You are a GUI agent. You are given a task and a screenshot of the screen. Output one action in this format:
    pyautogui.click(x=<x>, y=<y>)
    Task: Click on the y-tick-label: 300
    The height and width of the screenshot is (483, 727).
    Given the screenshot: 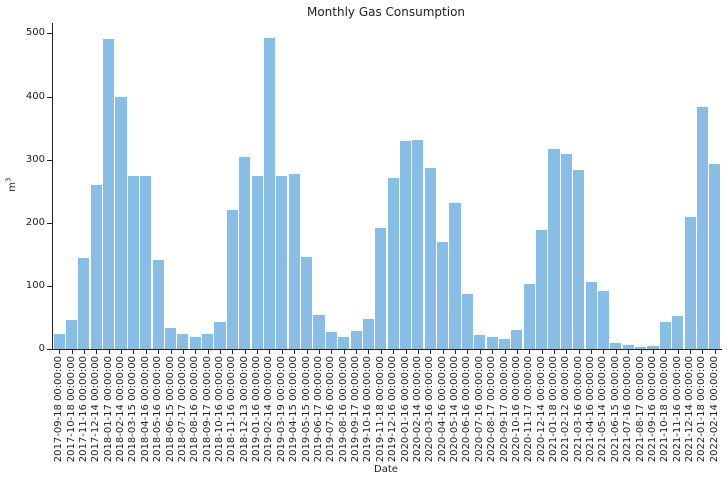 What is the action you would take?
    pyautogui.click(x=35, y=159)
    